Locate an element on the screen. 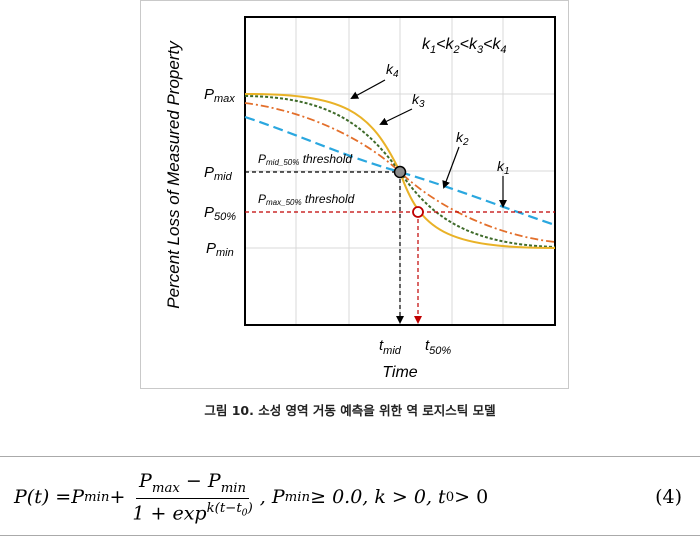 This screenshot has width=700, height=538. x-tick-tmid: tmid is located at coordinates (390, 347).